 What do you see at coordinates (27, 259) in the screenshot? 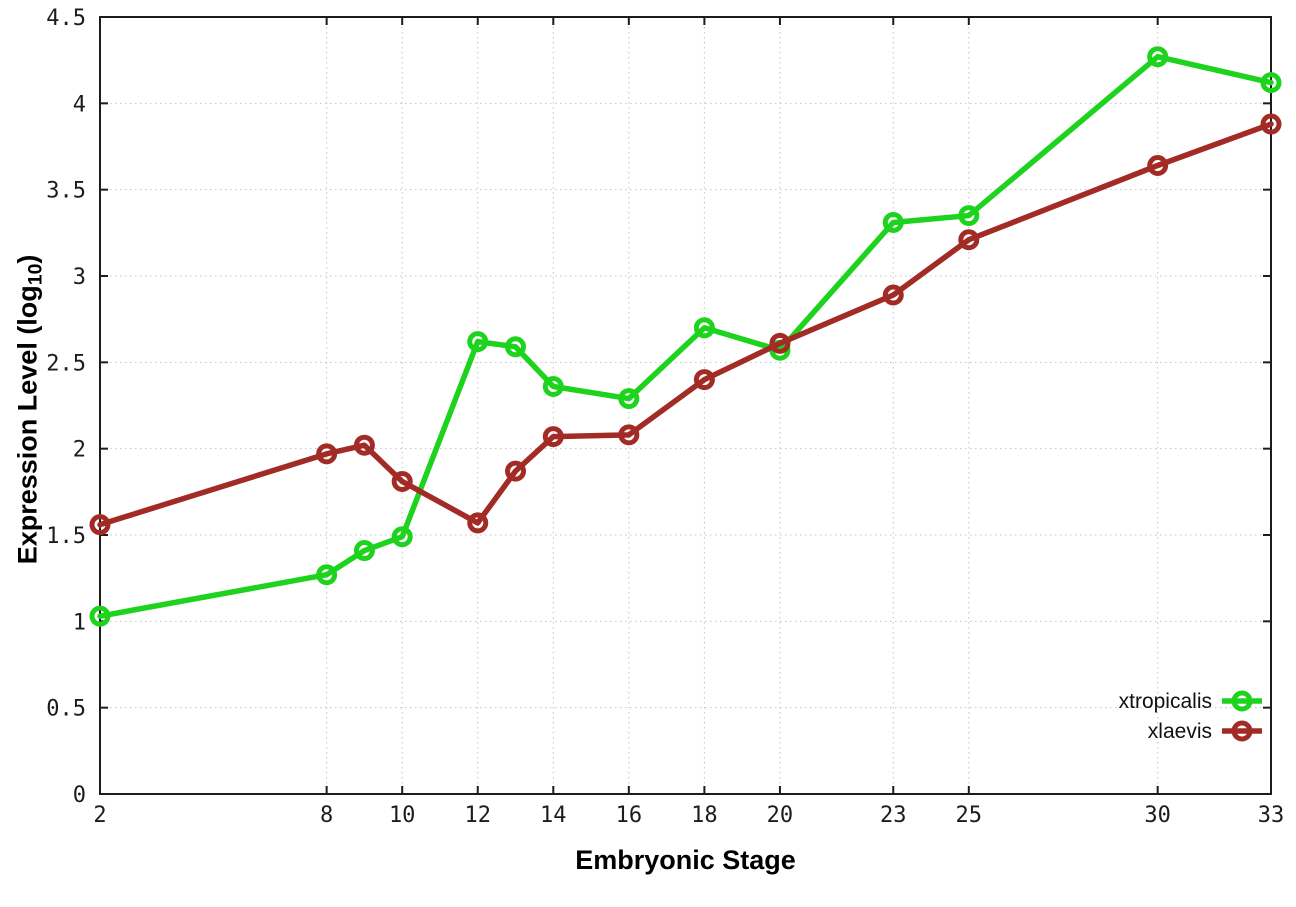
I see `y-axis-title-suffix: )` at bounding box center [27, 259].